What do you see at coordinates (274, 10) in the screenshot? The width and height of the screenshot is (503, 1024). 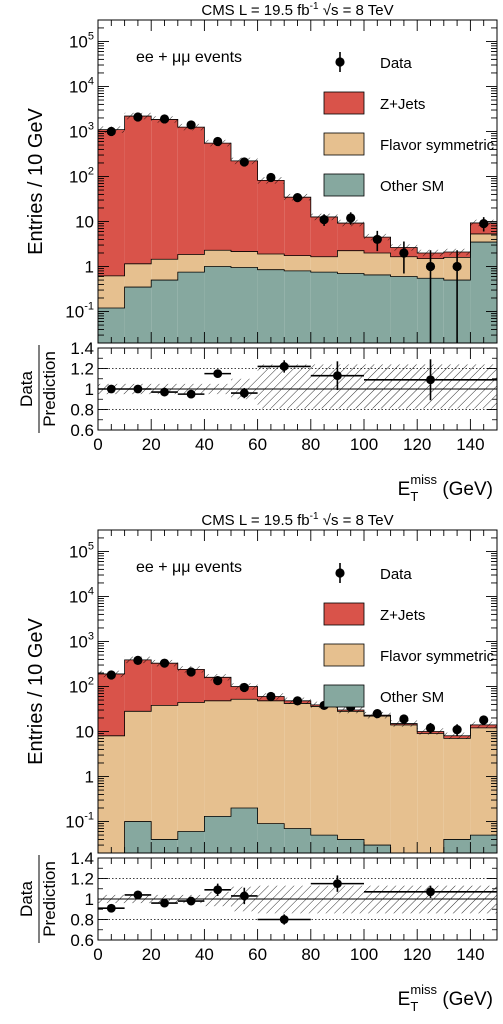 I see `header-lumi: L = 19.5 fb` at bounding box center [274, 10].